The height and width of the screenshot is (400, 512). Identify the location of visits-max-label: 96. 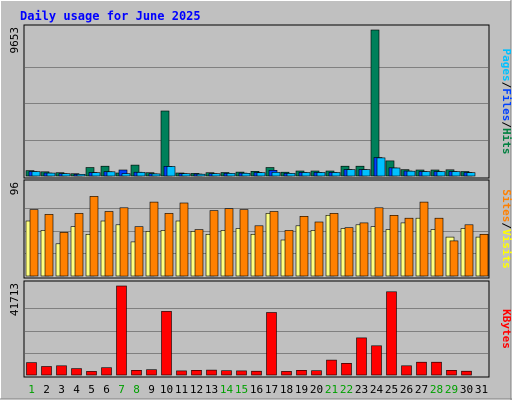
(14, 188).